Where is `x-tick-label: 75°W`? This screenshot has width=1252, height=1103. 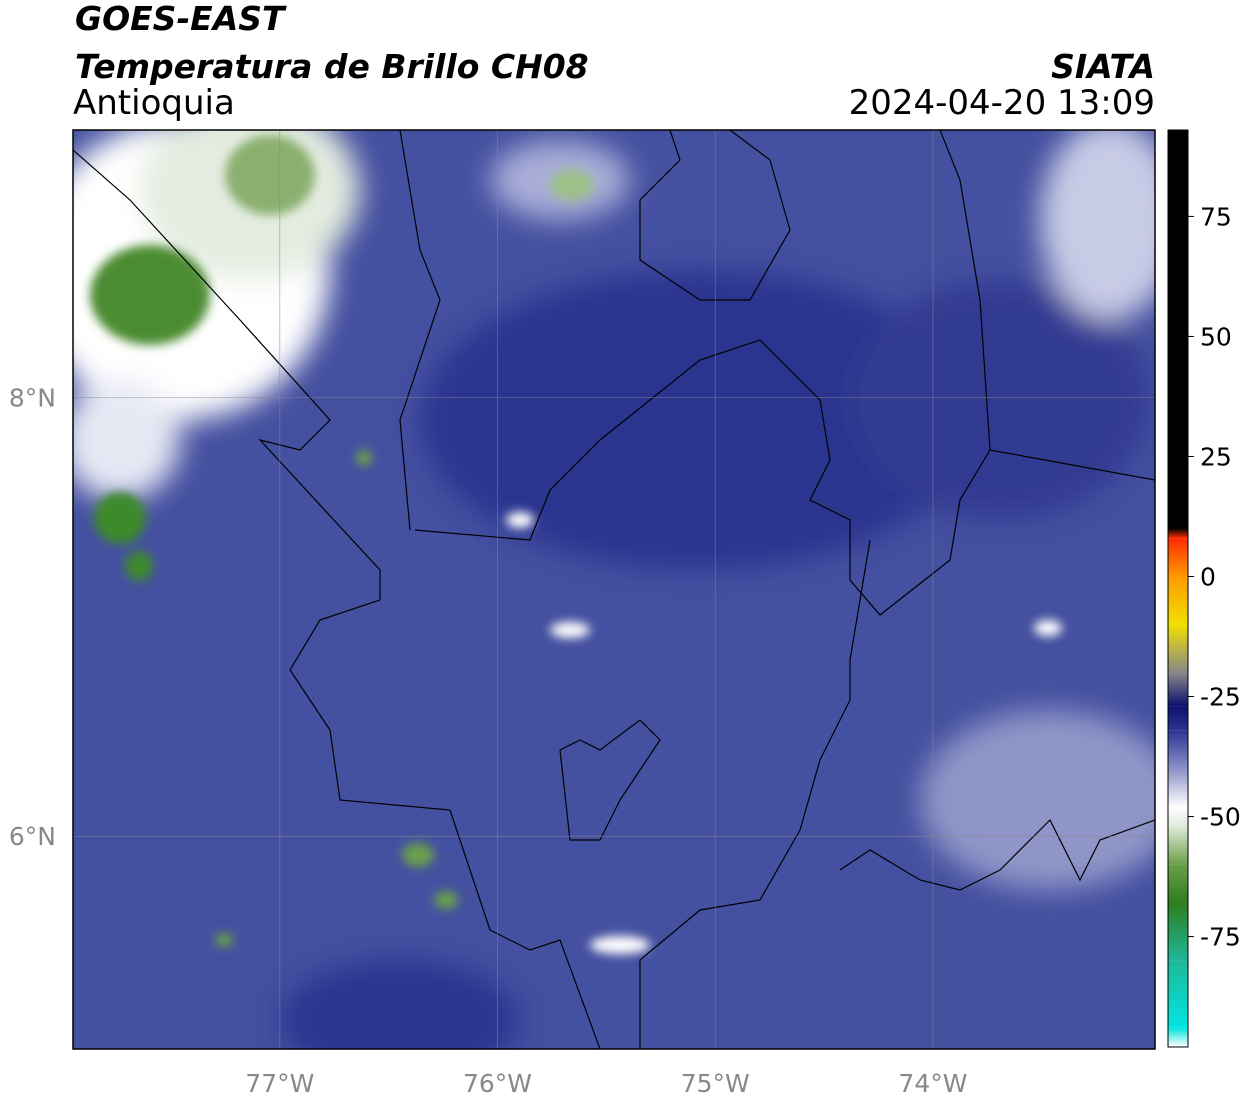
x-tick-label: 75°W is located at coordinates (715, 1083).